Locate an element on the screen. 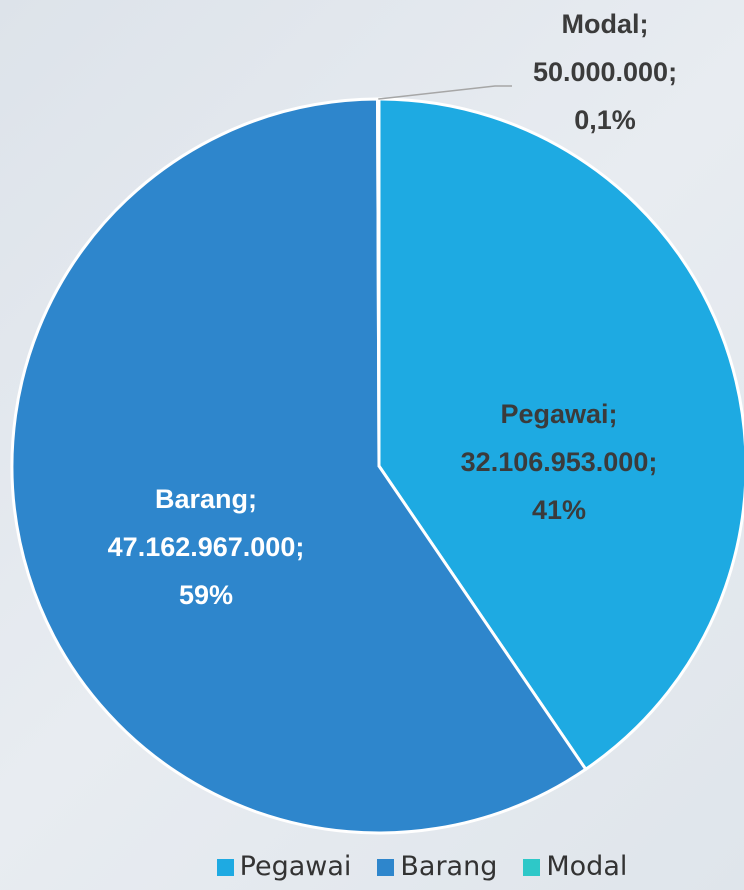  data-label-pegawai-percent: 41% is located at coordinates (559, 510).